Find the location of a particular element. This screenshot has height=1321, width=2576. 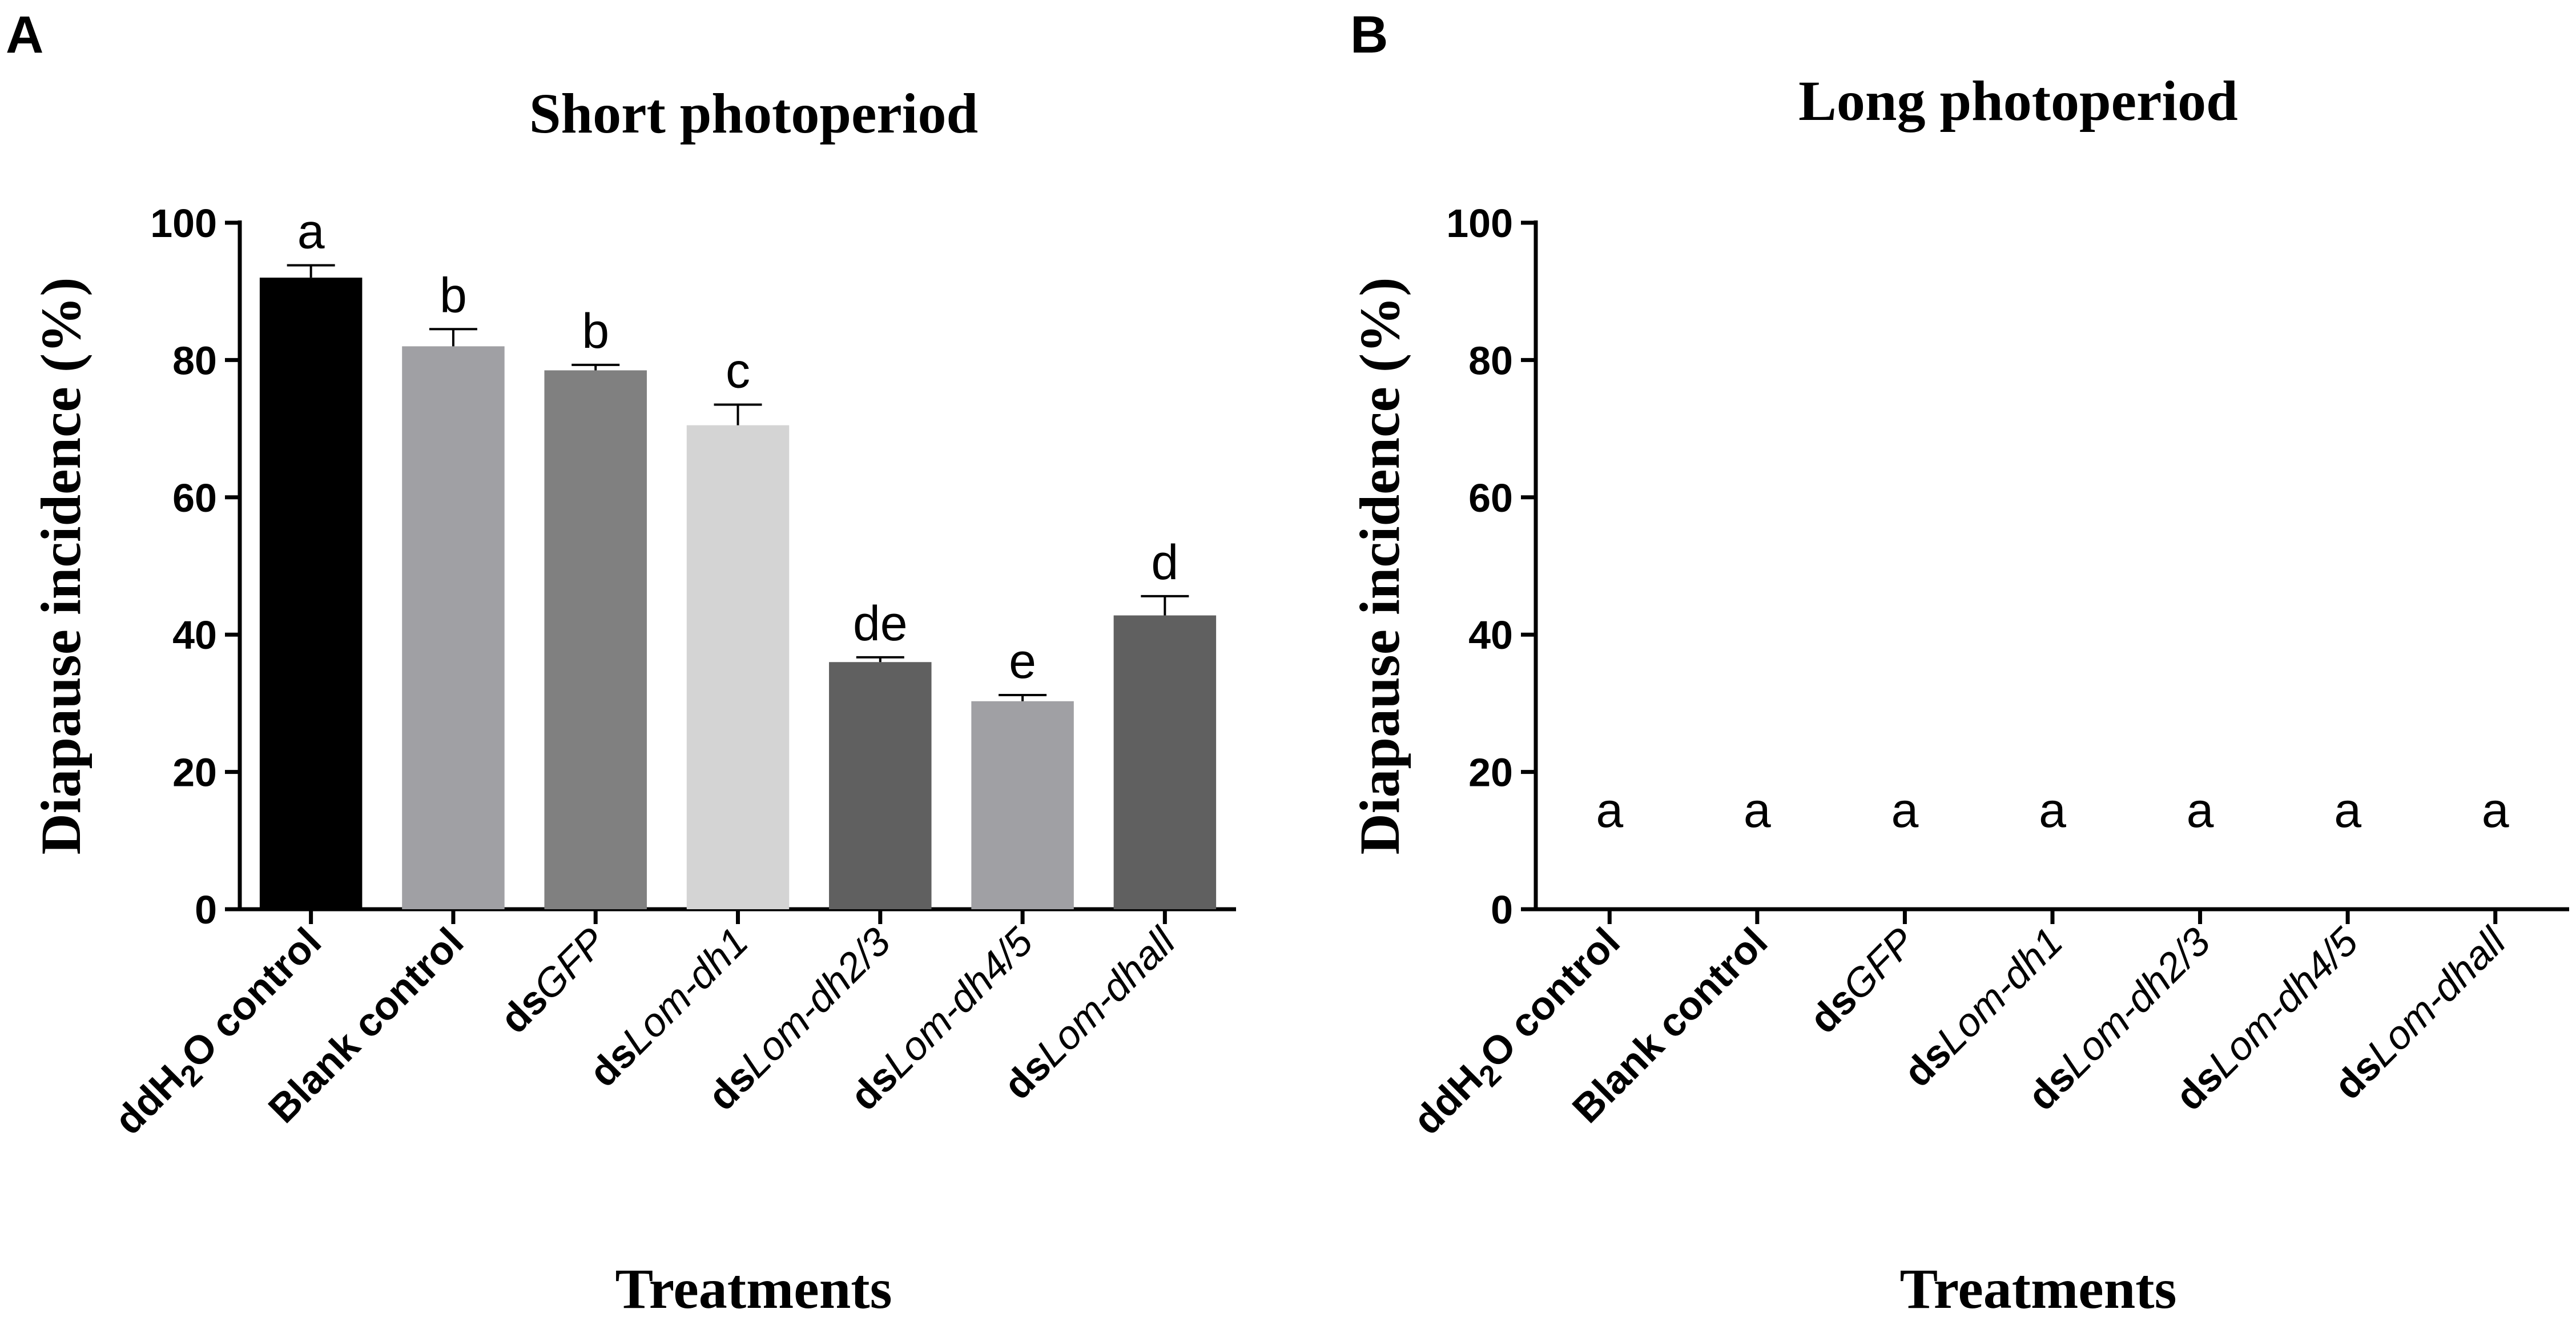

significance-letter: c is located at coordinates (738, 371).